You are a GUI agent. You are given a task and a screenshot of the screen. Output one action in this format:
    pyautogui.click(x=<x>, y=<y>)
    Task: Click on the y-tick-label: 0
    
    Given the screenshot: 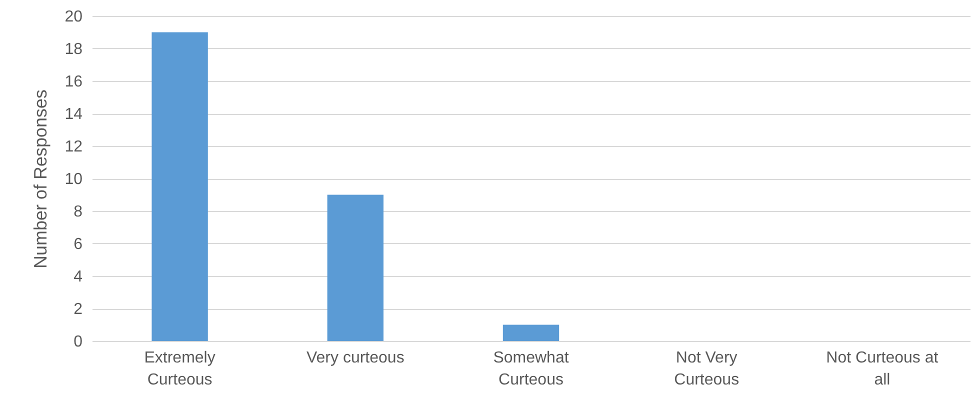 What is the action you would take?
    pyautogui.click(x=78, y=342)
    